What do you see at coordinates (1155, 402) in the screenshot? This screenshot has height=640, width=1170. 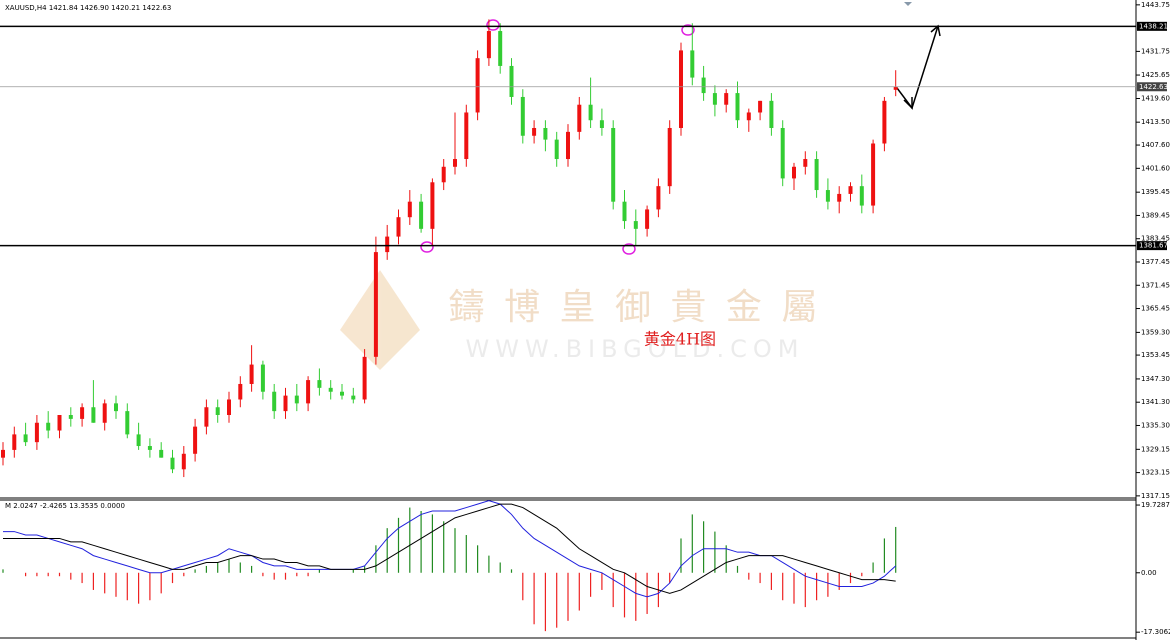 I see `y-tick-label: 1341.30` at bounding box center [1155, 402].